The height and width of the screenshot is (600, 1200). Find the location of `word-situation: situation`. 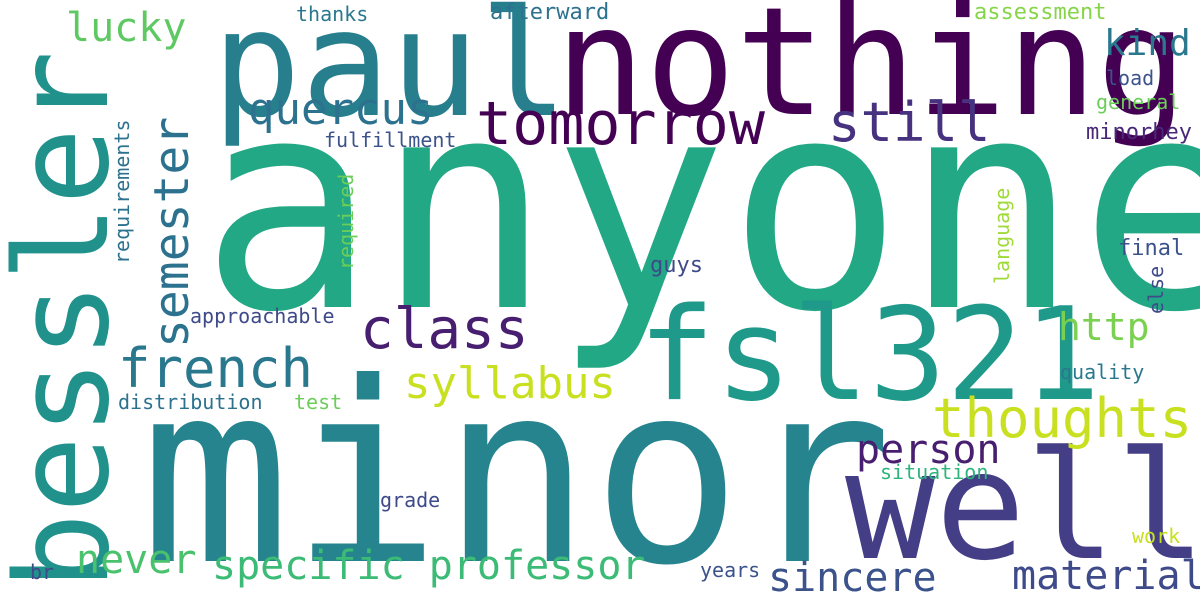

word-situation: situation is located at coordinates (934, 472).